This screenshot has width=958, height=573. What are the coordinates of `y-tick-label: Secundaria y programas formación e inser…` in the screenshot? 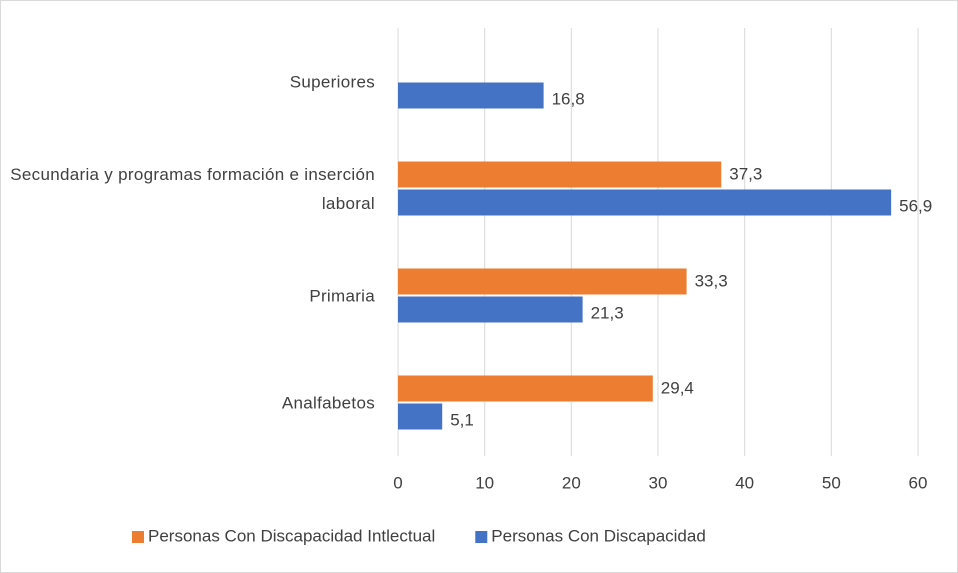 It's located at (192, 188).